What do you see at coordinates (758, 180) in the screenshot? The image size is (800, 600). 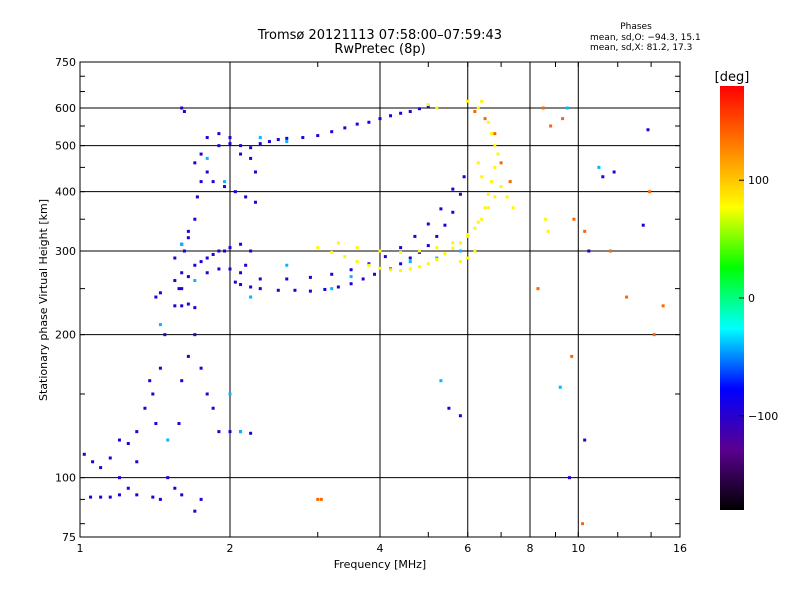 I see `colorbar-tick-label: 100` at bounding box center [758, 180].